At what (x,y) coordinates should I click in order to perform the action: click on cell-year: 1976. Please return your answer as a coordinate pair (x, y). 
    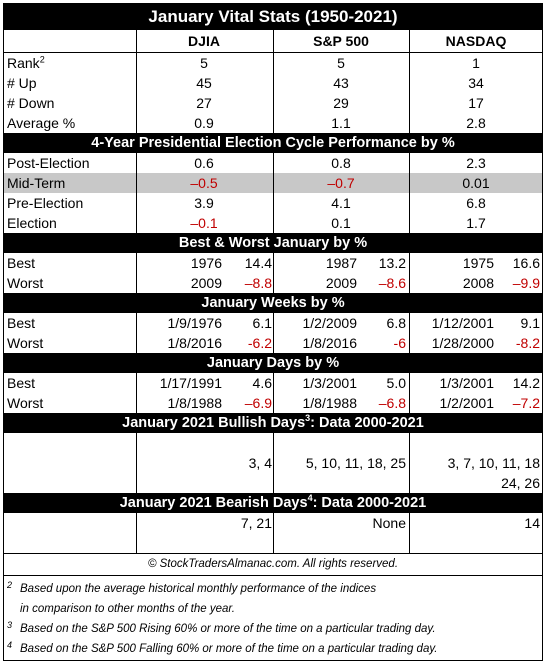
    Looking at the image, I should click on (206, 263).